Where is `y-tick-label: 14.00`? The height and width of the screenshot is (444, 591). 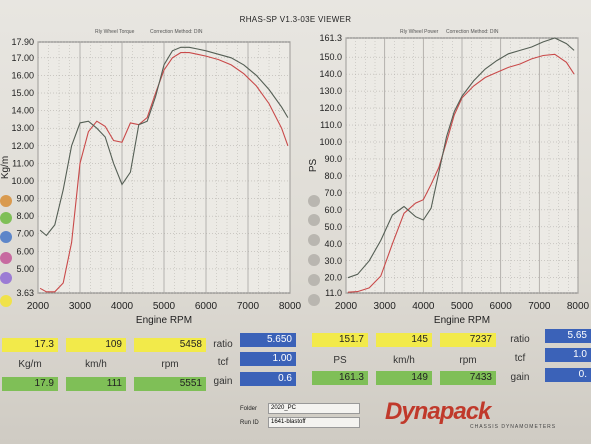
y-tick-label: 14.00 is located at coordinates (22, 111).